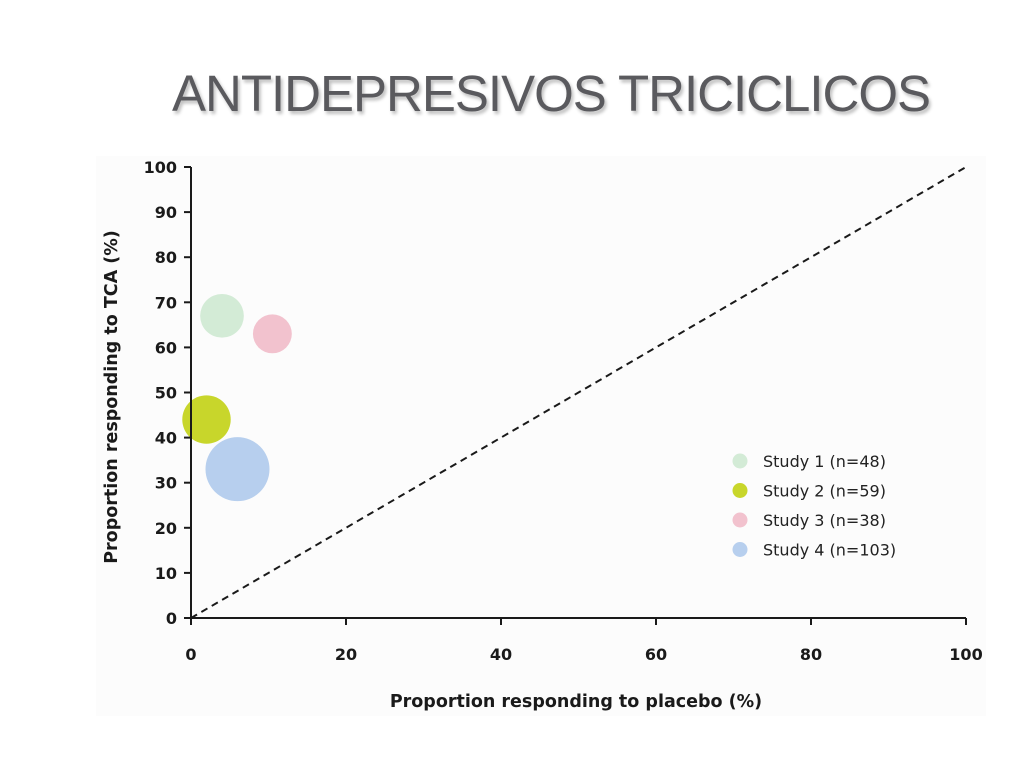  I want to click on legend-label: Study 1 (n=48), so click(824, 461).